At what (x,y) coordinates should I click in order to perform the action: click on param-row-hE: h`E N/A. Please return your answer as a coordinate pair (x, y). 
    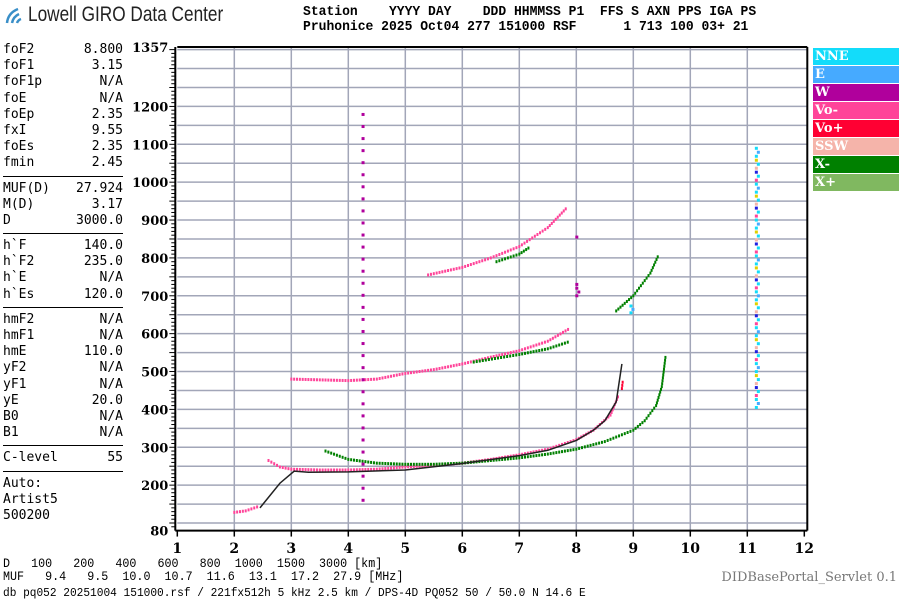
    Looking at the image, I should click on (63, 278).